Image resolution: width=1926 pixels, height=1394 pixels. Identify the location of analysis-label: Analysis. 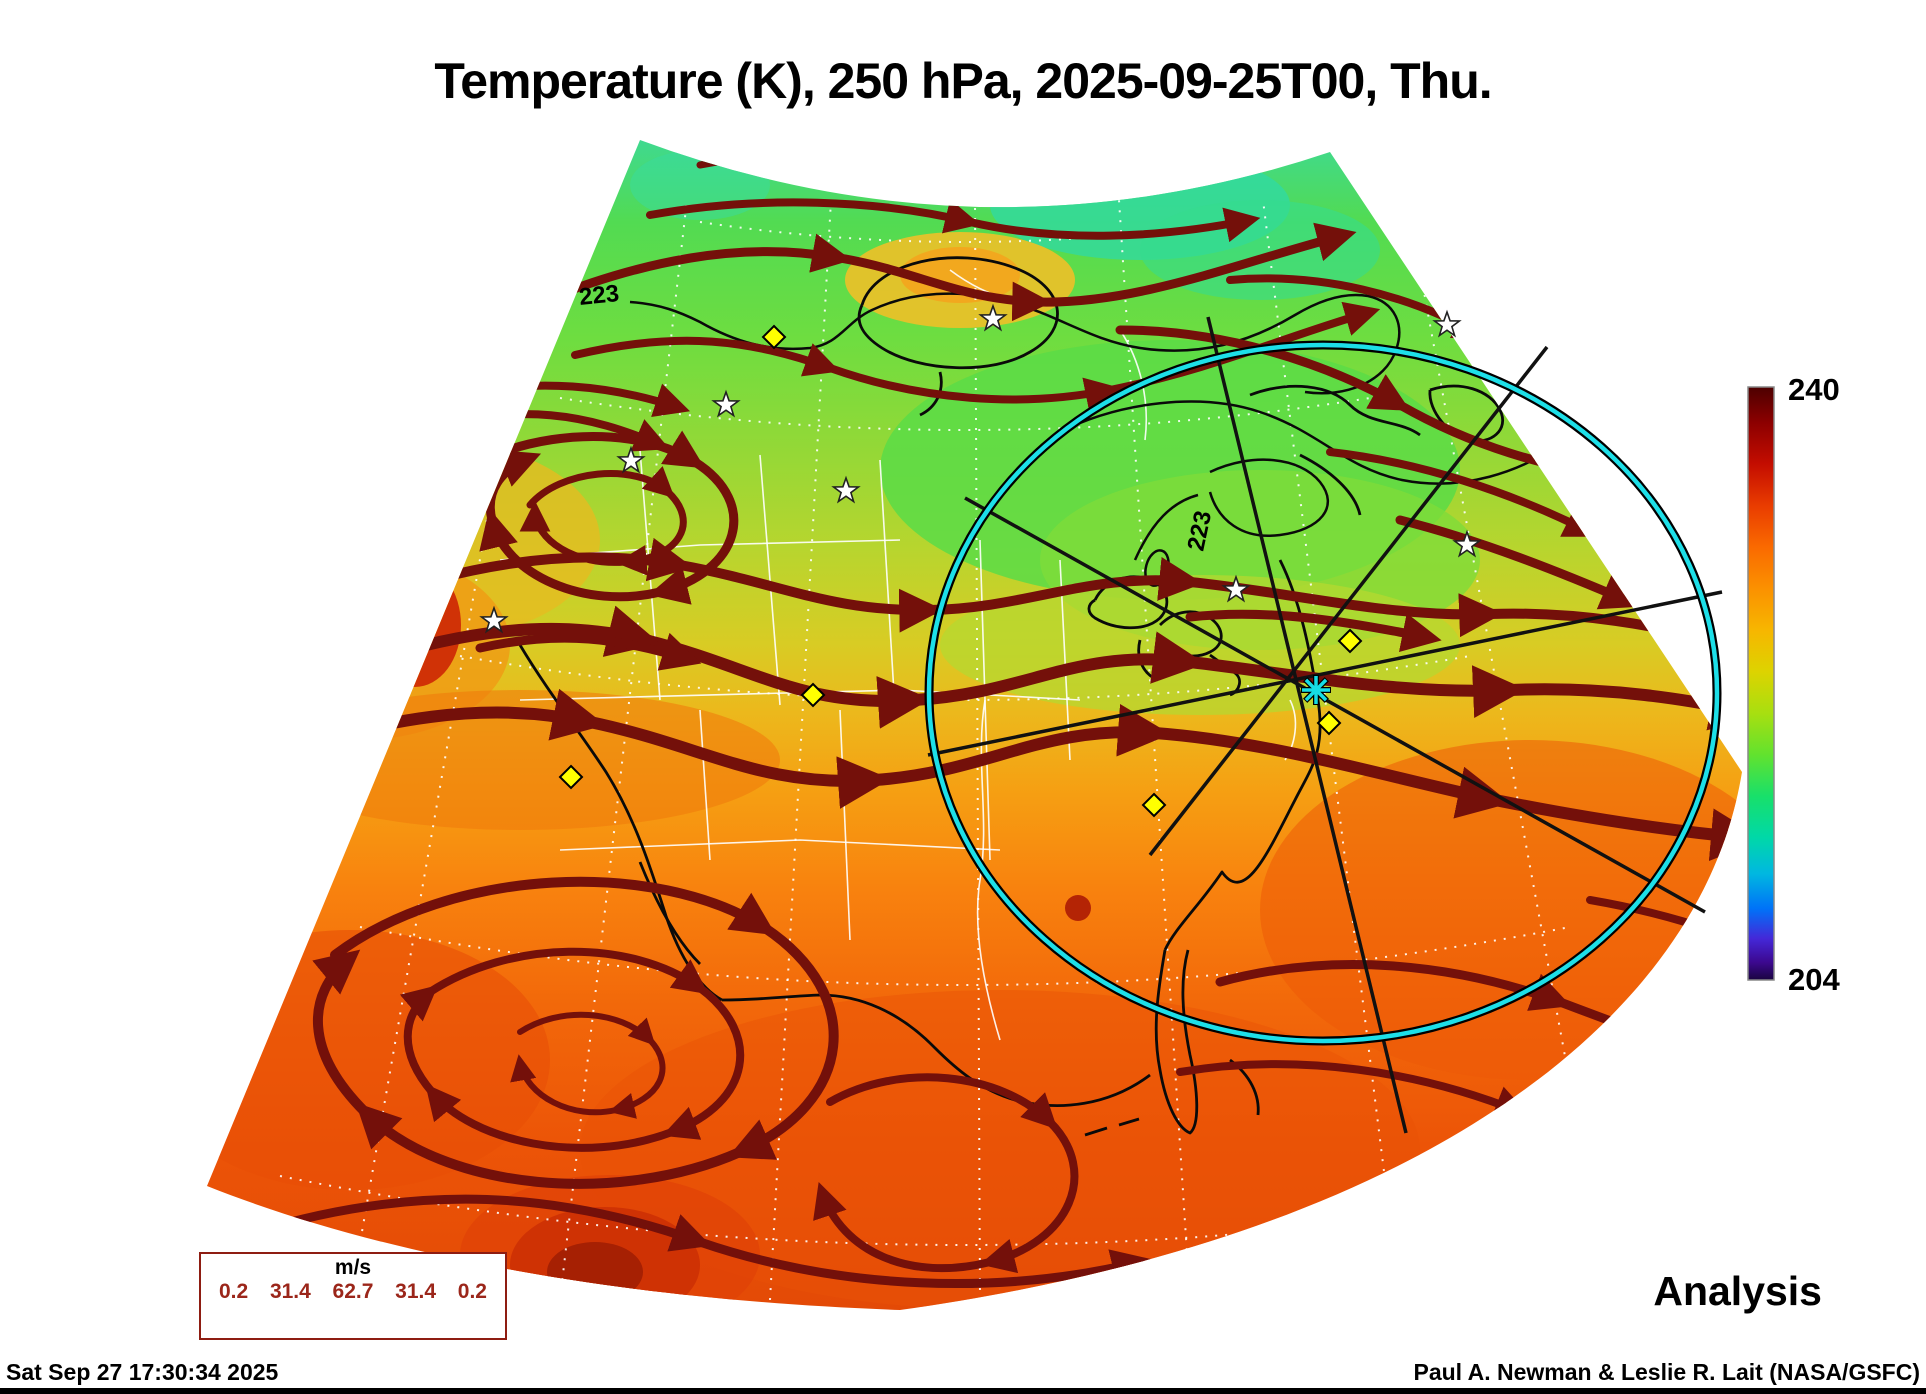
(1737, 1291).